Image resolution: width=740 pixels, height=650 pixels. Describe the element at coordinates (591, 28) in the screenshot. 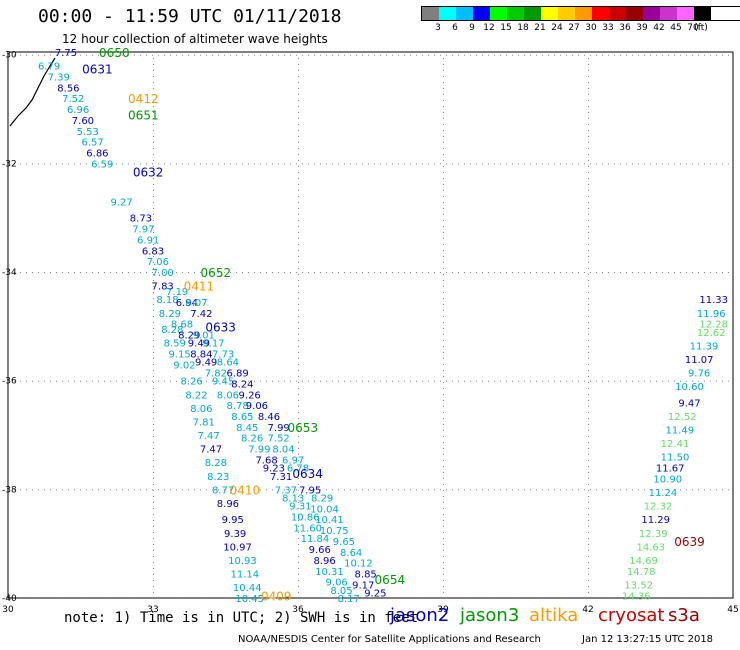

I see `color-scale-label: 30` at that location.